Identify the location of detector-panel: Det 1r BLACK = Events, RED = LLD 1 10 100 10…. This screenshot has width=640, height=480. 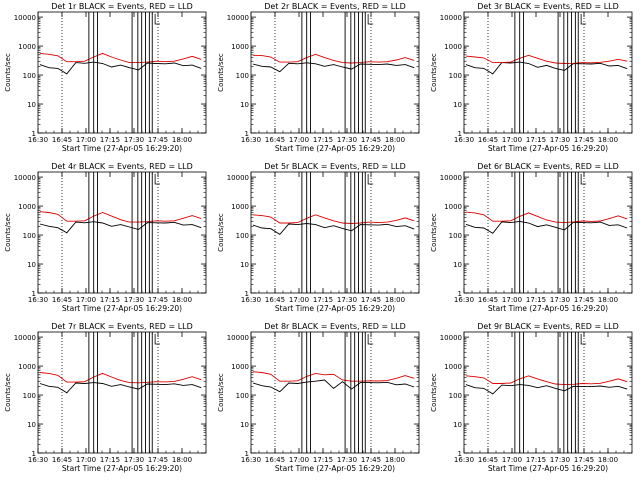
(105, 77).